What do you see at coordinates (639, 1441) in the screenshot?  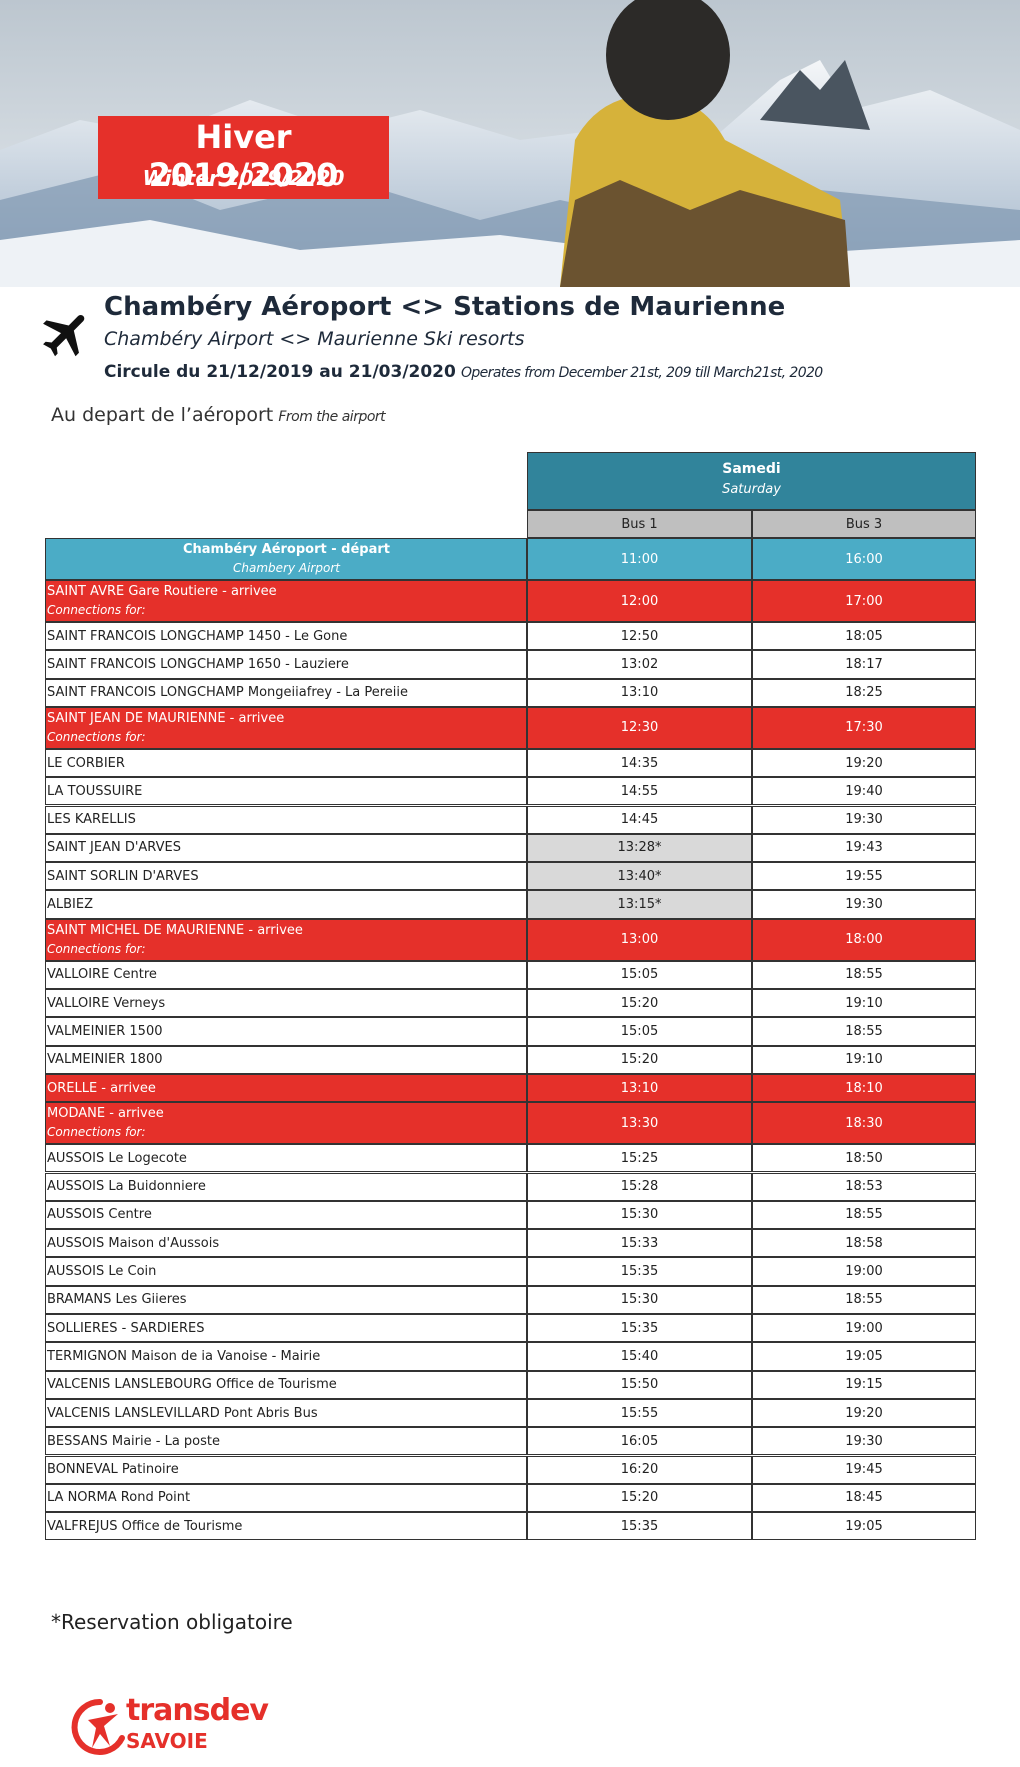 I see `time: 16:05` at bounding box center [639, 1441].